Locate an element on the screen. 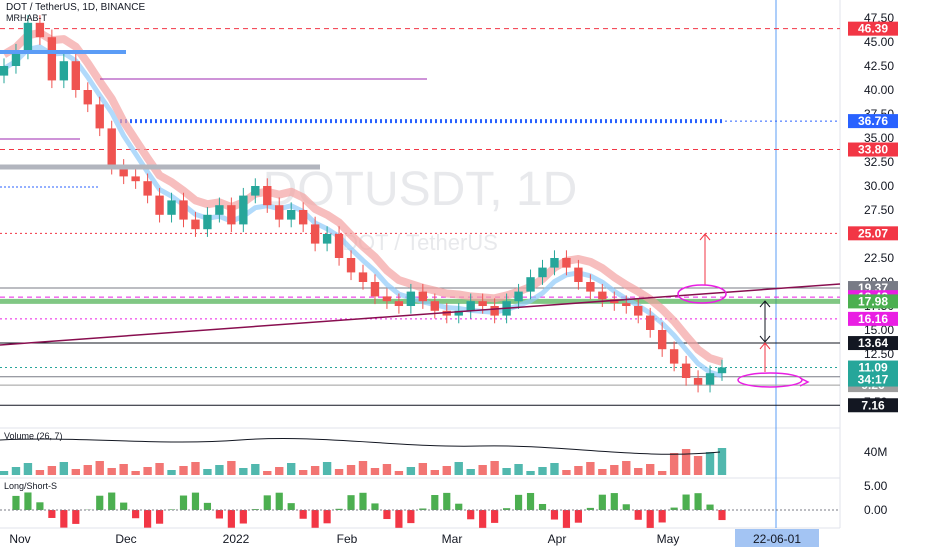 The width and height of the screenshot is (932, 550). price-tag-label: 36.76 is located at coordinates (873, 121).